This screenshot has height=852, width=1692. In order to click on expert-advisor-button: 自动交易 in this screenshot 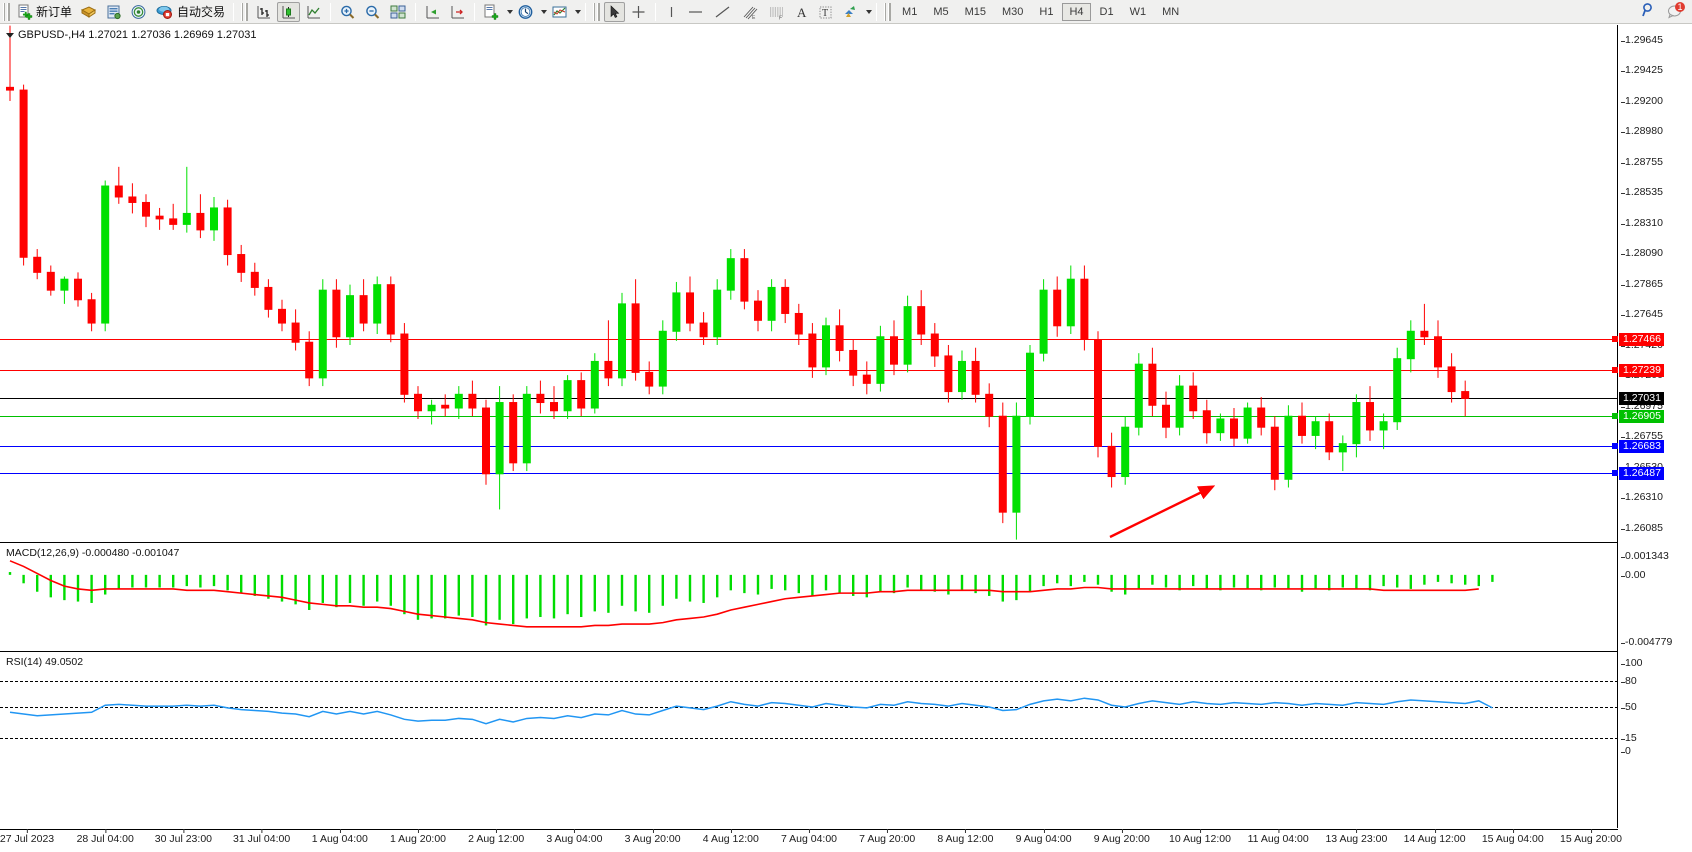, I will do `click(190, 12)`.